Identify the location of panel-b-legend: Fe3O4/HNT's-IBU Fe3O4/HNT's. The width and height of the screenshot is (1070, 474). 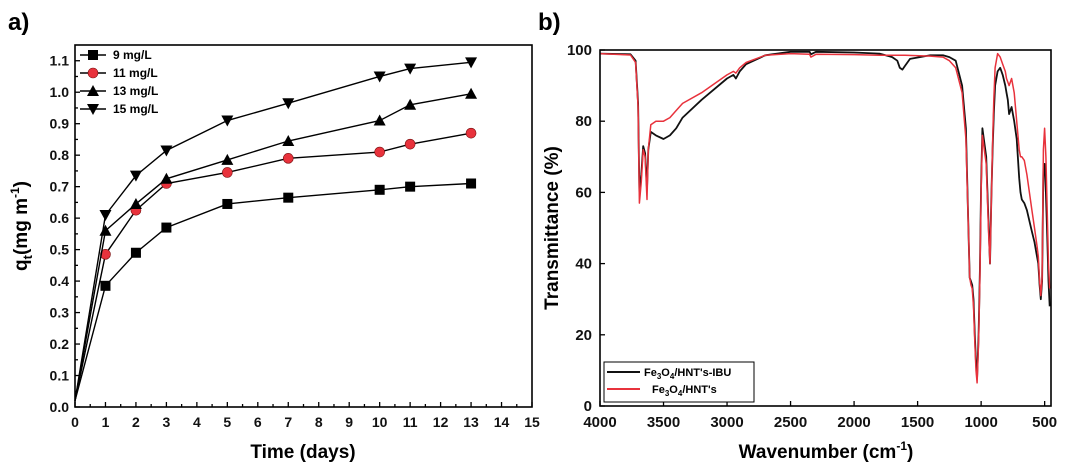
(679, 382).